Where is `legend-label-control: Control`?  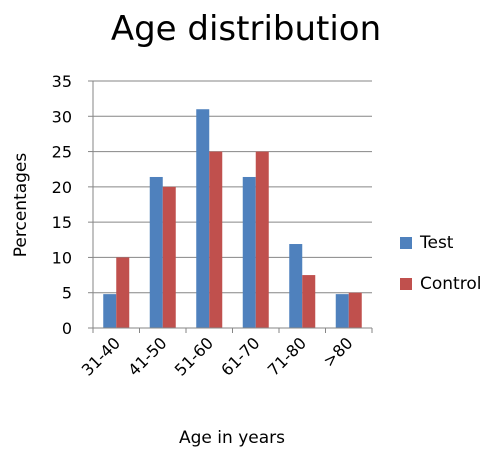
legend-label-control: Control is located at coordinates (450, 284).